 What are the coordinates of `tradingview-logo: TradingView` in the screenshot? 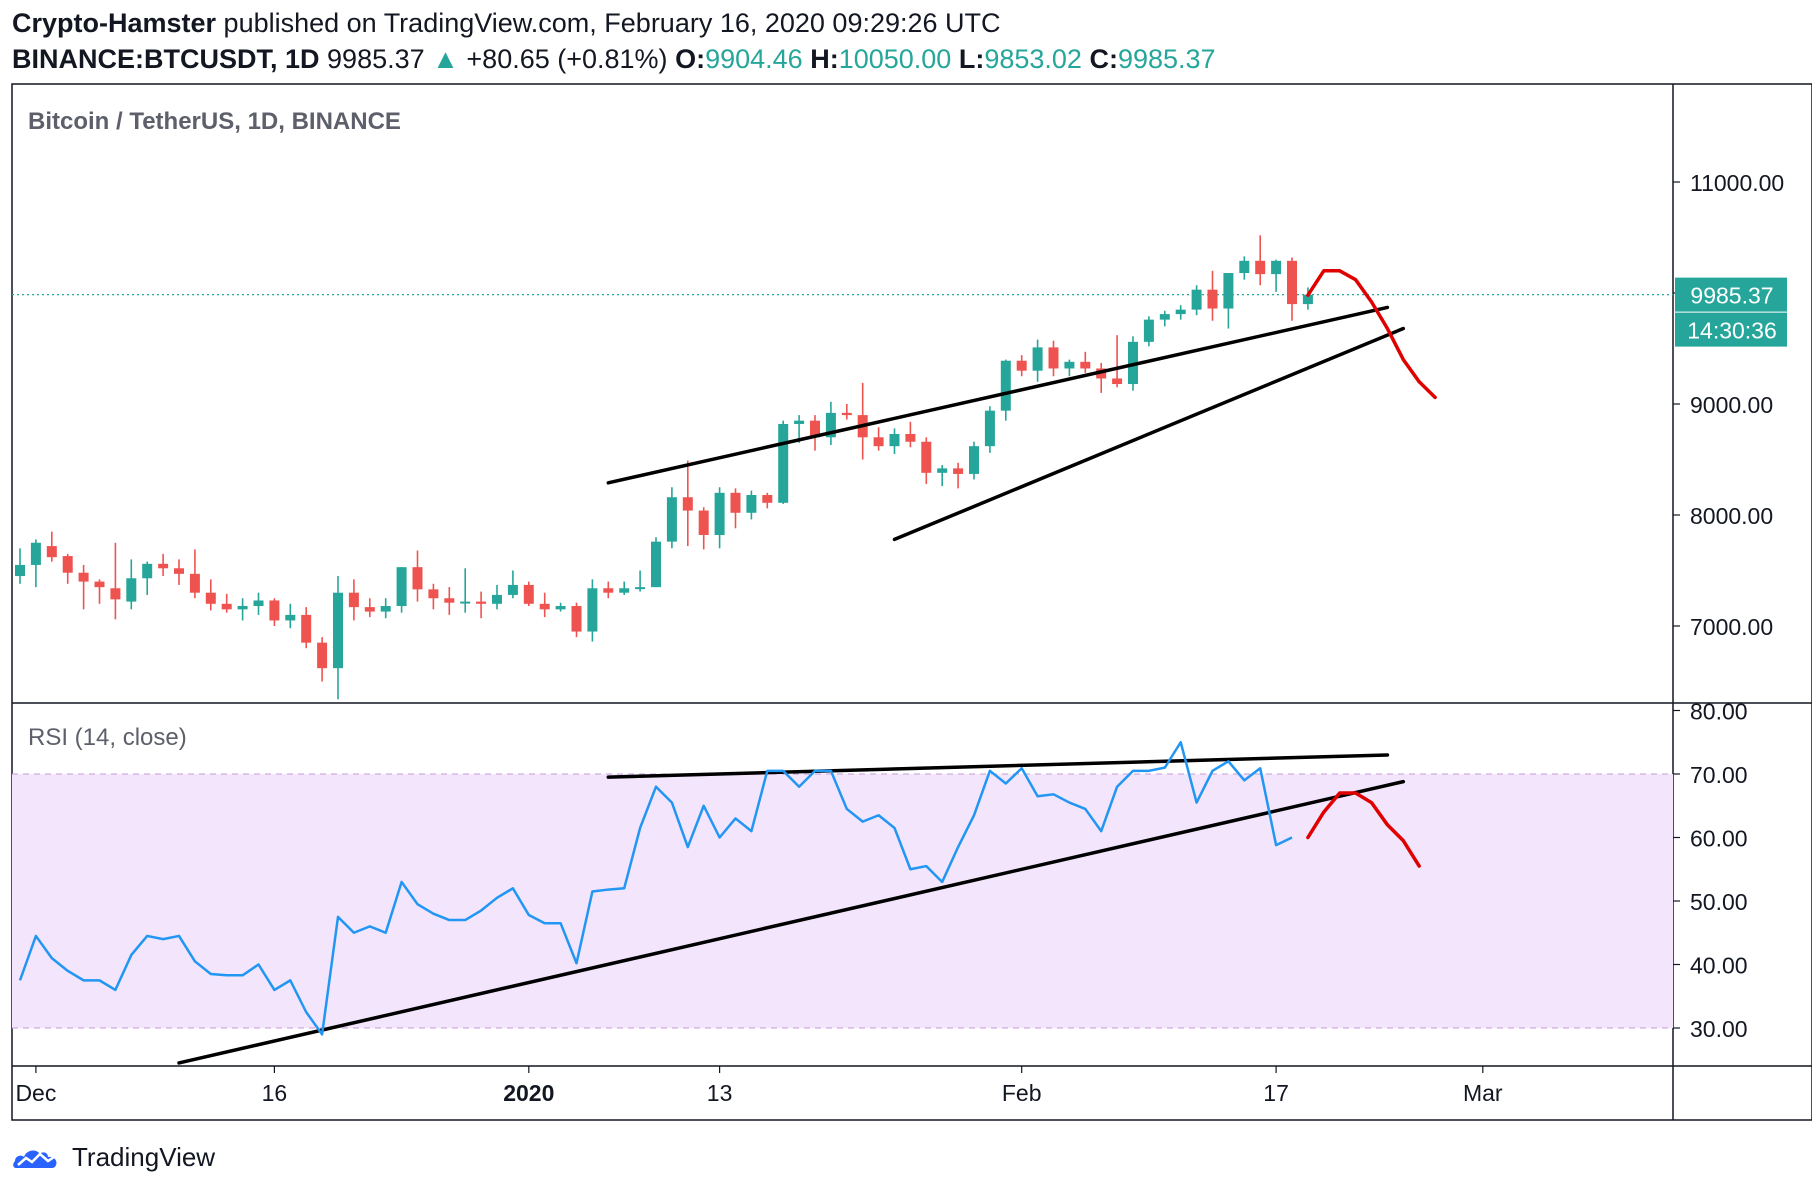 It's located at (113, 1157).